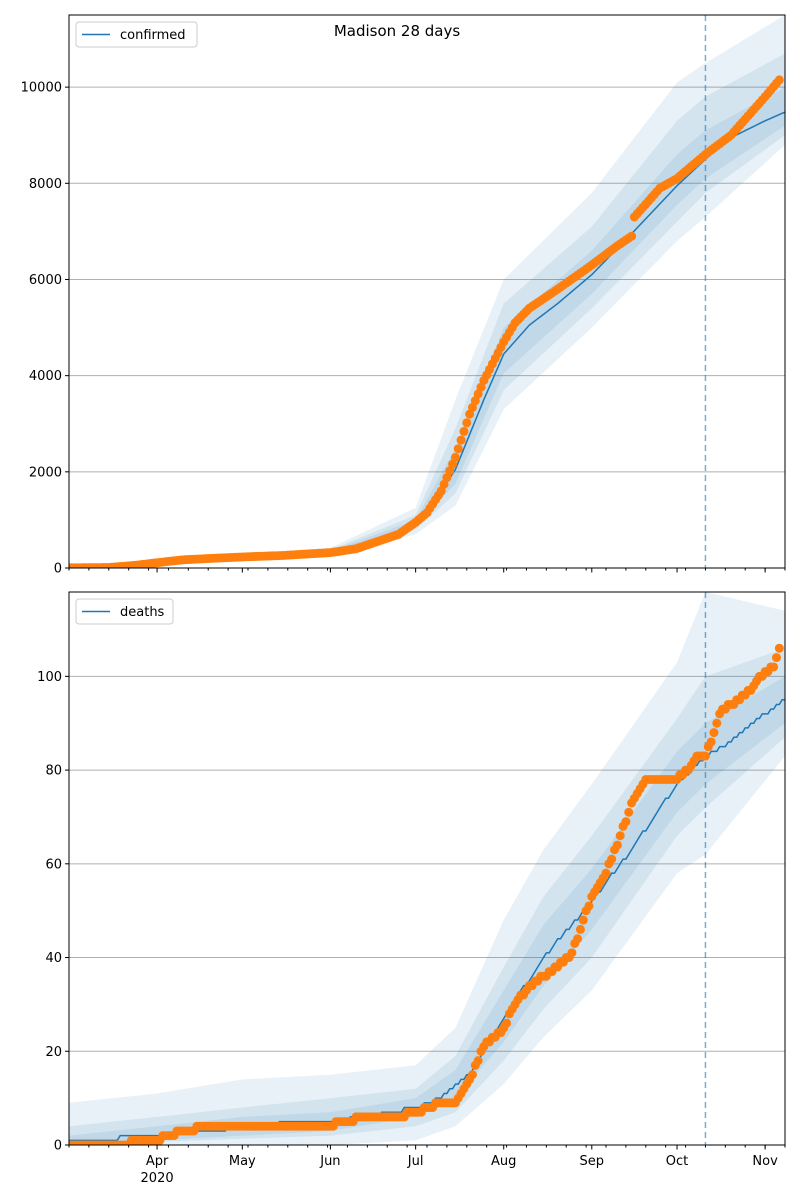  What do you see at coordinates (45, 280) in the screenshot?
I see `y-tick-label: 6000` at bounding box center [45, 280].